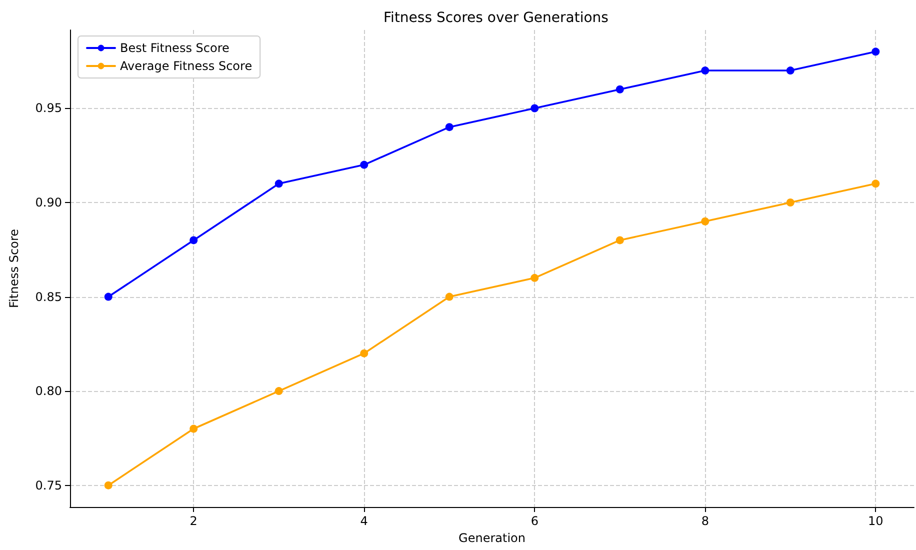 The height and width of the screenshot is (550, 916). I want to click on x-tick-label: 4, so click(364, 521).